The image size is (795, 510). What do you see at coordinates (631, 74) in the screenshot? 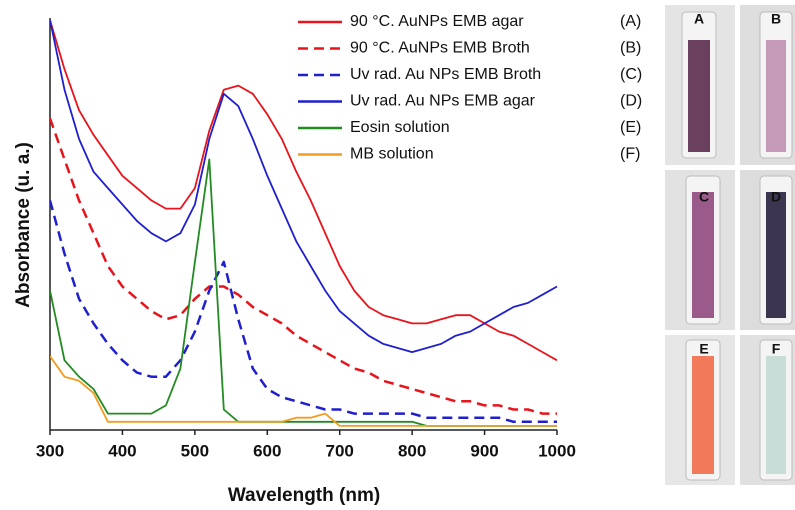
I see `legend-tag: (C)` at bounding box center [631, 74].